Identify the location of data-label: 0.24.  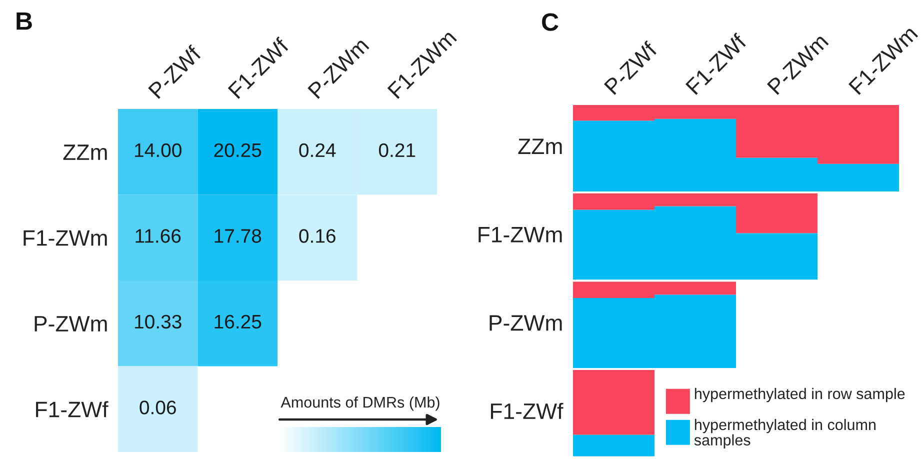
(317, 150).